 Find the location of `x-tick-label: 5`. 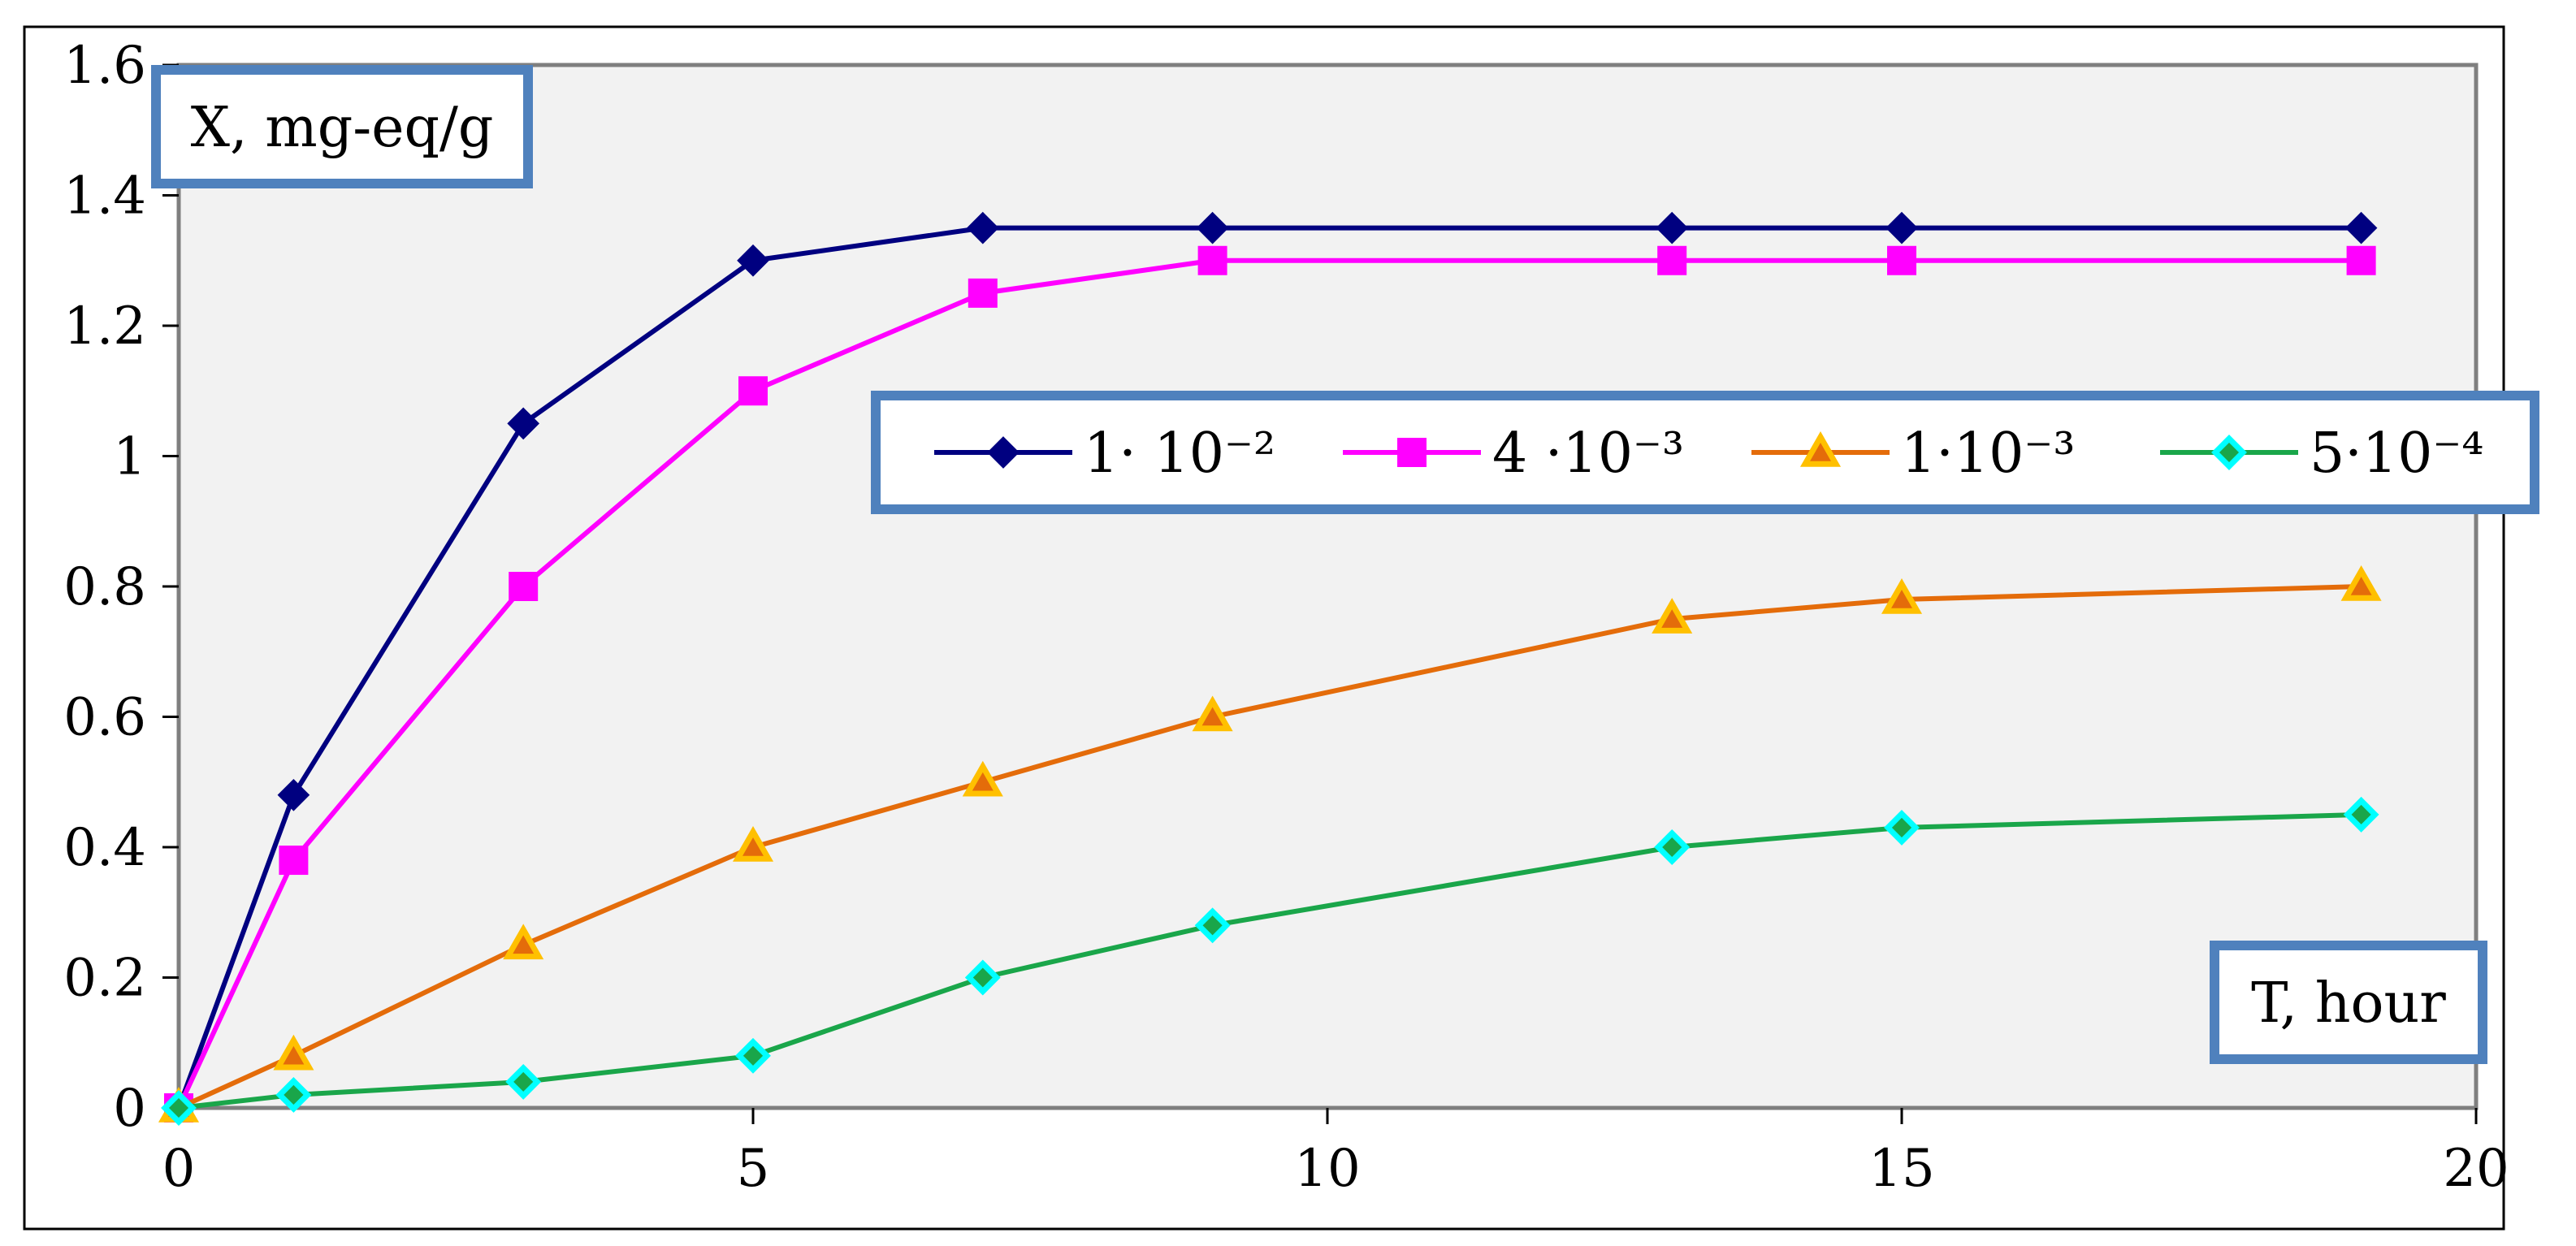

x-tick-label: 5 is located at coordinates (753, 1169).